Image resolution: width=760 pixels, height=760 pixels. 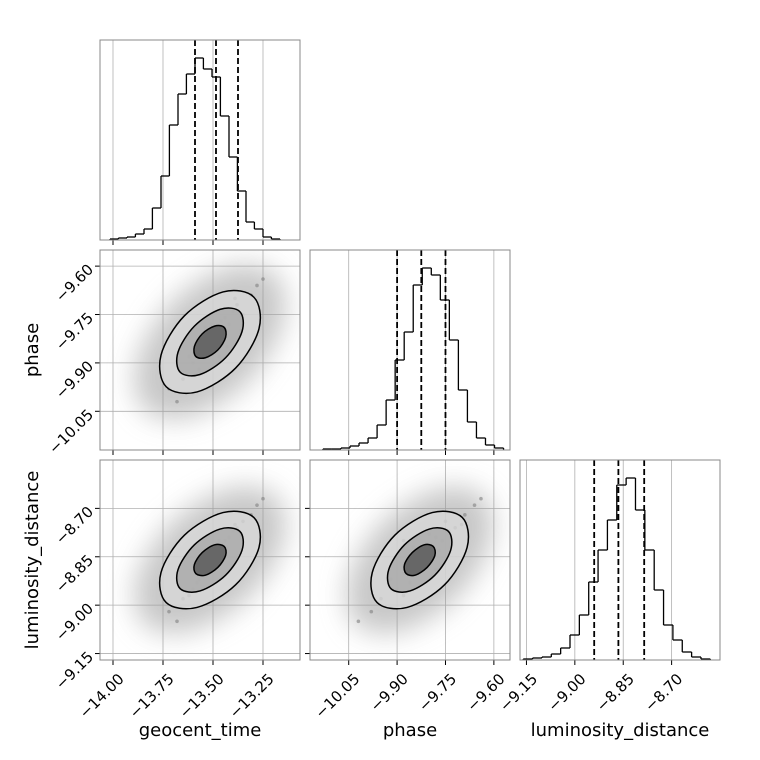 I want to click on x-axis-label: phase, so click(x=410, y=730).